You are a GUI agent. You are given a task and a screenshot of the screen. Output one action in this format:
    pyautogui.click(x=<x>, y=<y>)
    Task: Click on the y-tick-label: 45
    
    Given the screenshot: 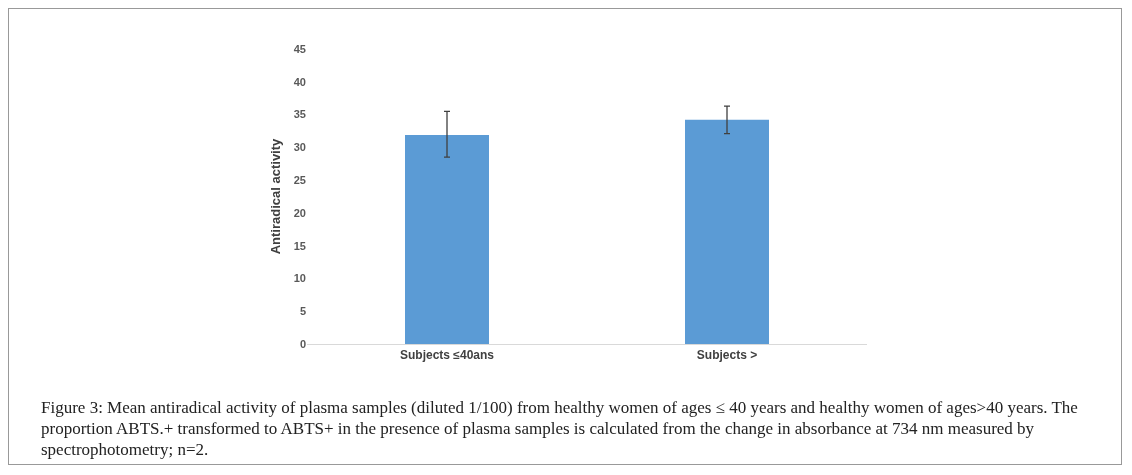 What is the action you would take?
    pyautogui.click(x=299, y=48)
    